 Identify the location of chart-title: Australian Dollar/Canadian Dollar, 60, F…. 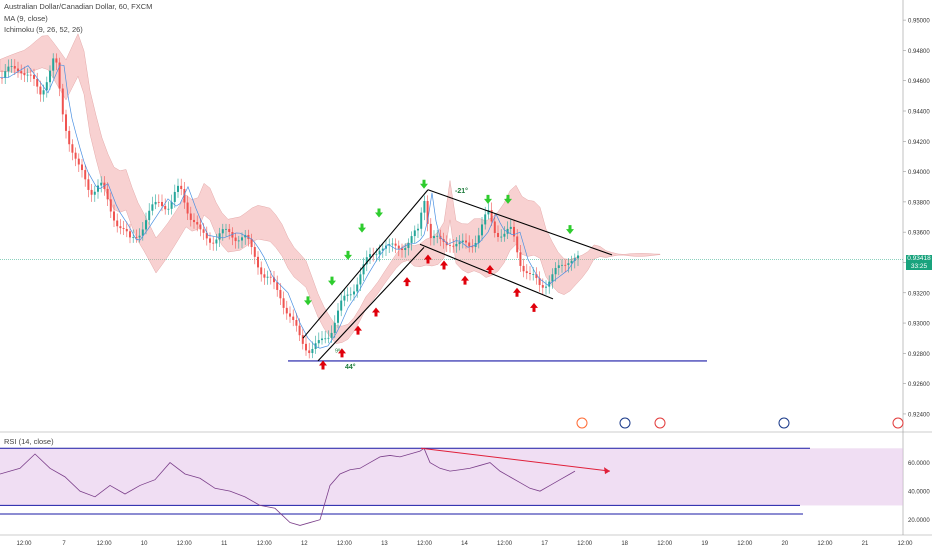
(78, 6).